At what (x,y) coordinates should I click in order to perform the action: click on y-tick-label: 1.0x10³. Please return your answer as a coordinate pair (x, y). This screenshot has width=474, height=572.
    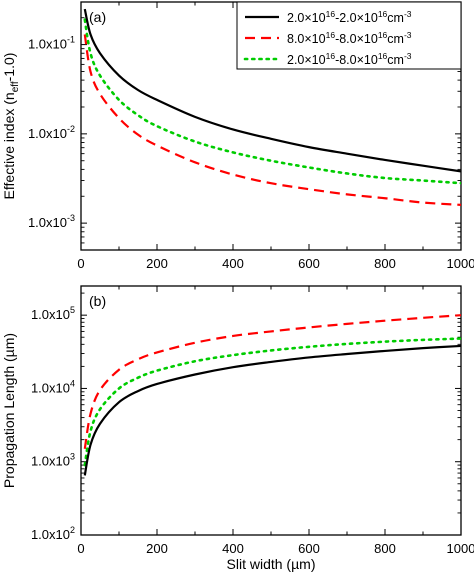
    Looking at the image, I should click on (53, 460).